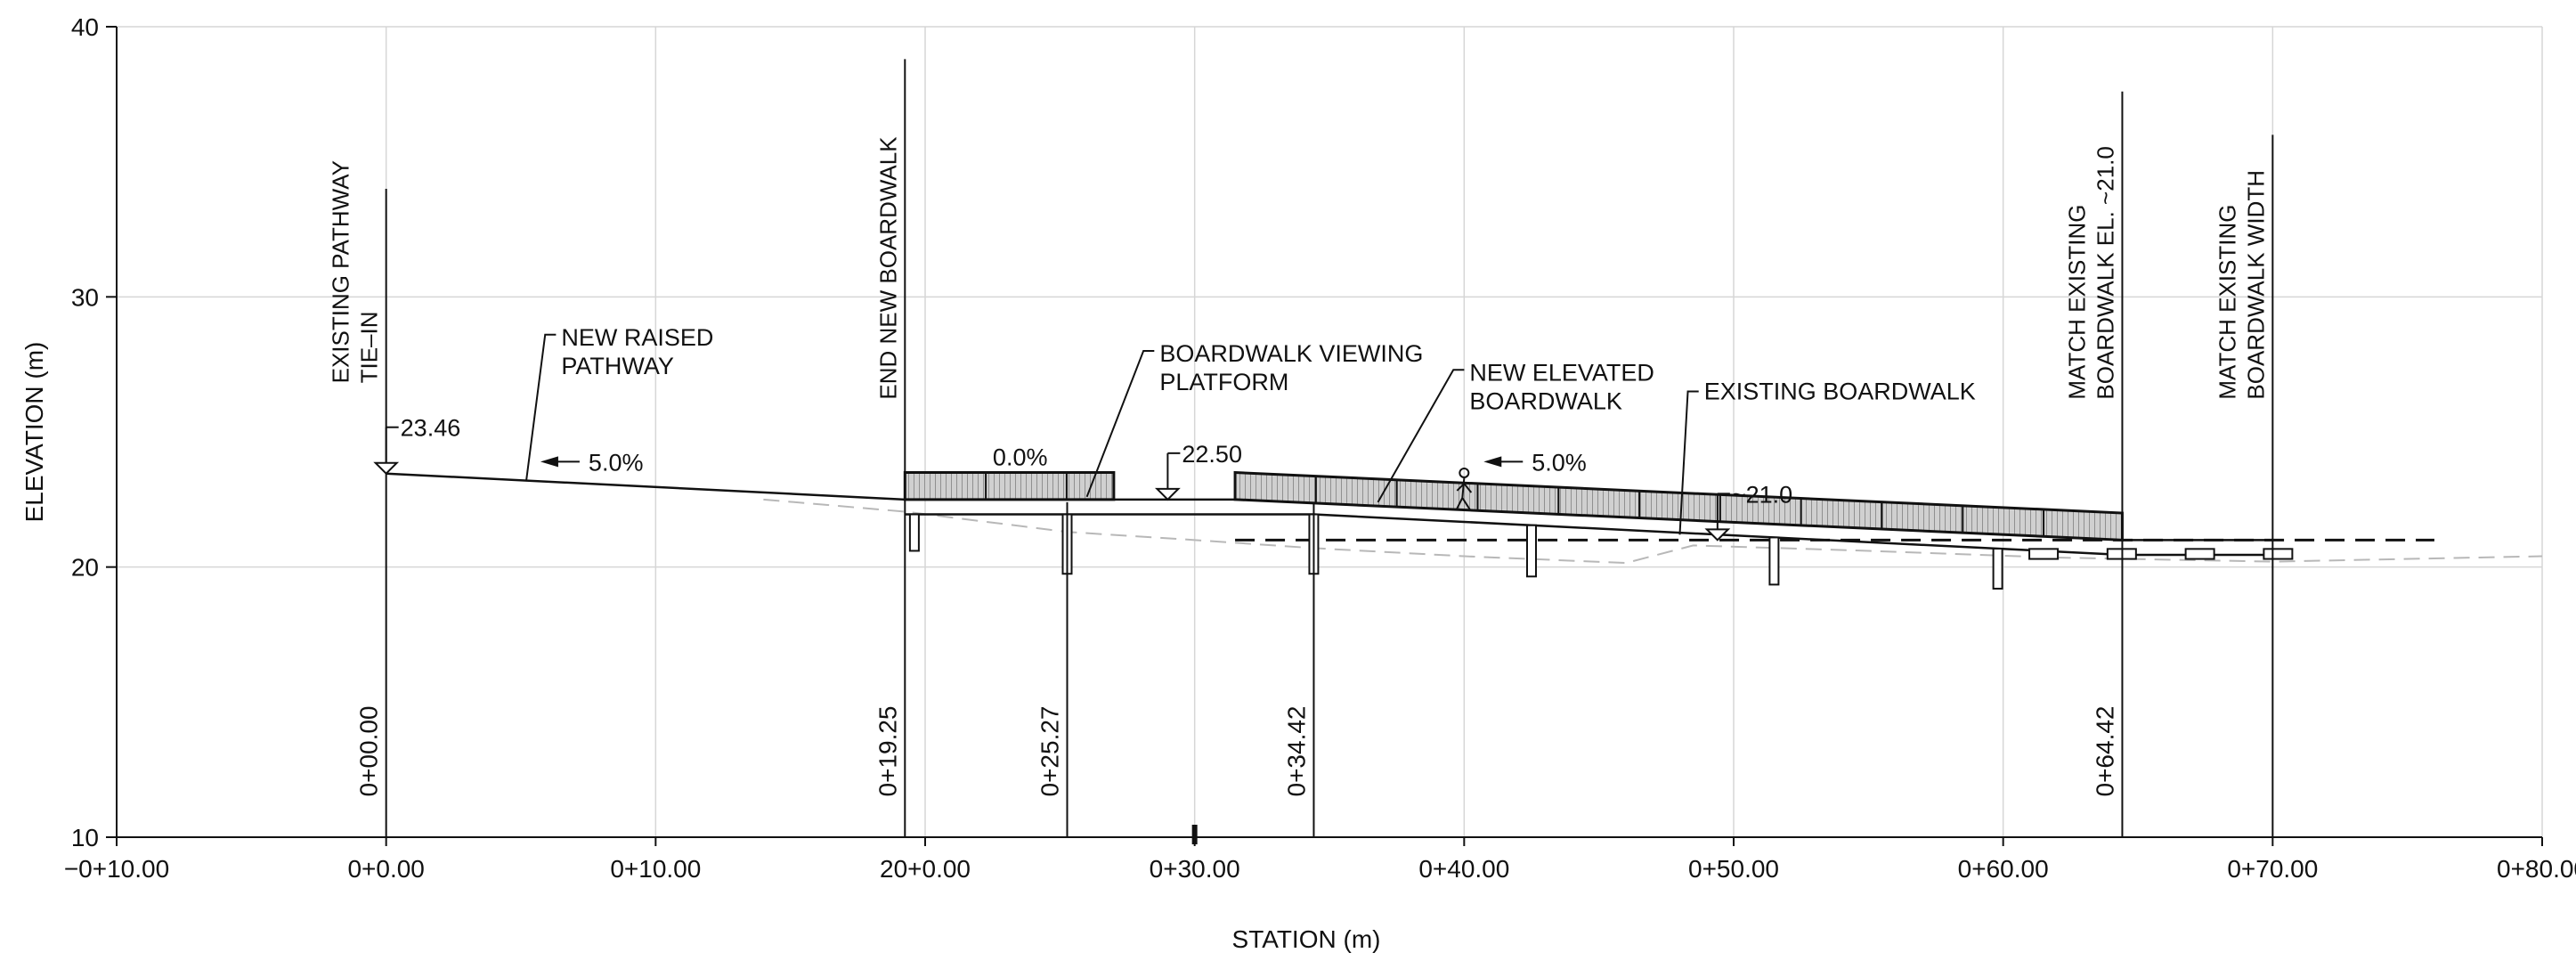  Describe the element at coordinates (1545, 401) in the screenshot. I see `callout-label: BOARDWALK` at that location.